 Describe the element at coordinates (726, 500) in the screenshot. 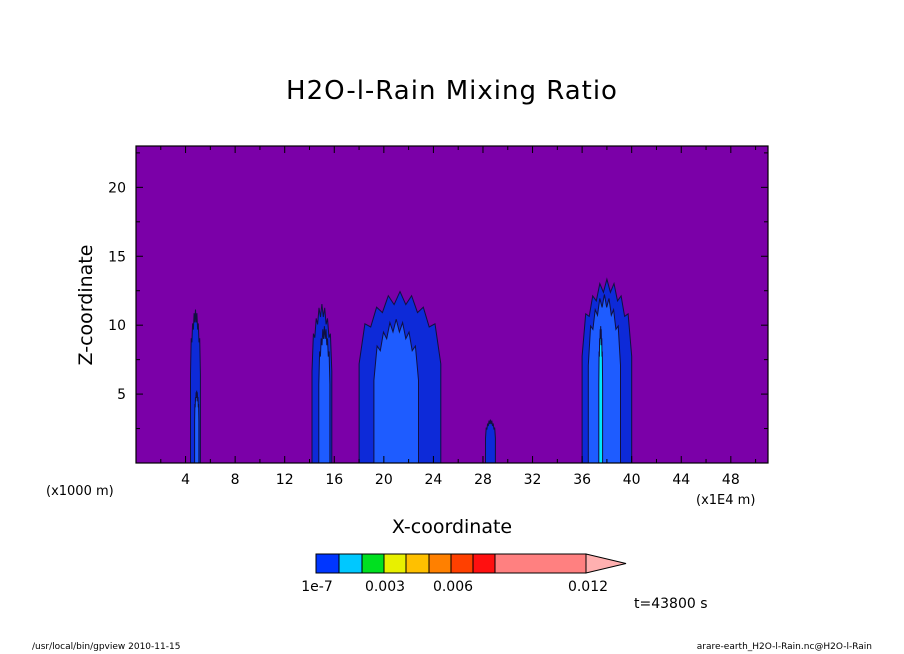

I see `x-axis-unit: (x1E4 m)` at that location.